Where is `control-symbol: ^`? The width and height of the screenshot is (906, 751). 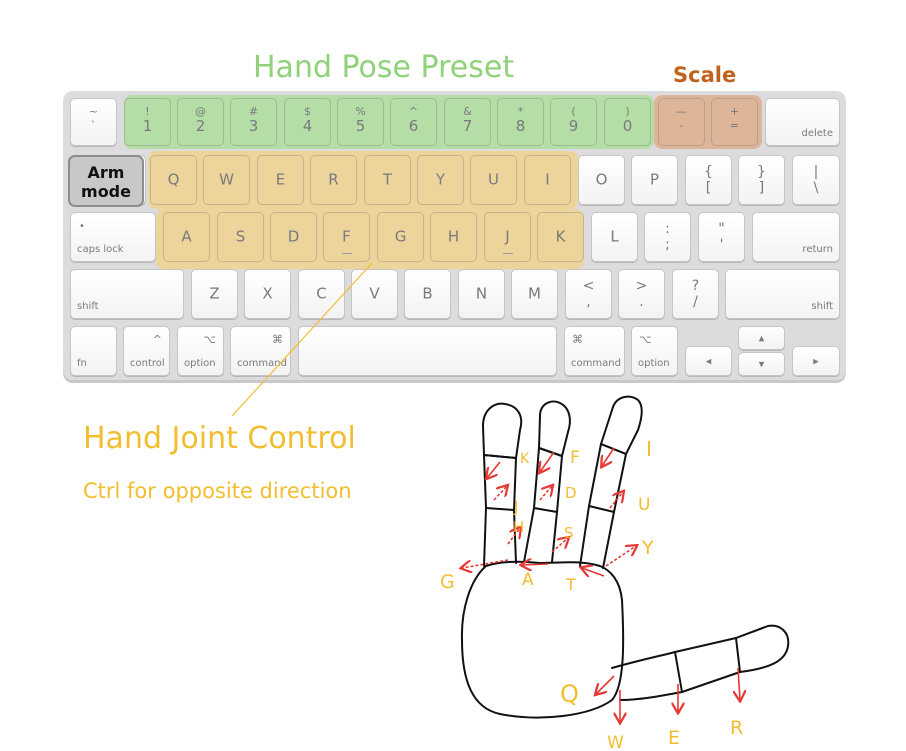 control-symbol: ^ is located at coordinates (157, 339).